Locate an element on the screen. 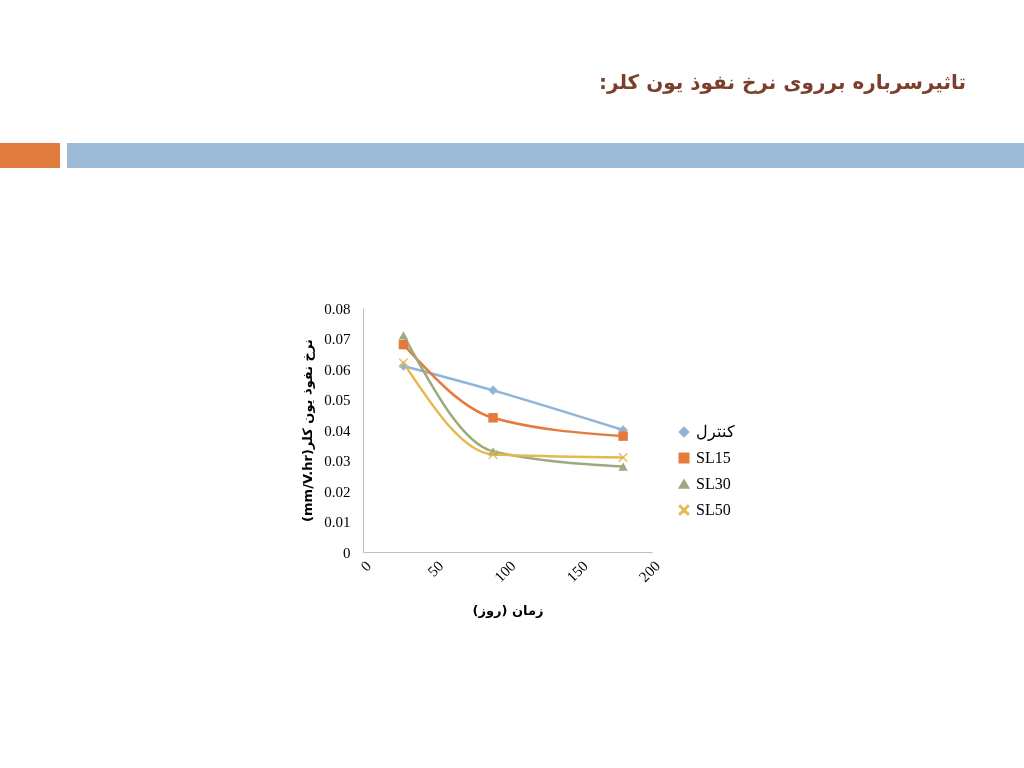 This screenshot has height=768, width=1024. y-tick-label: 0.02 is located at coordinates (337, 491).